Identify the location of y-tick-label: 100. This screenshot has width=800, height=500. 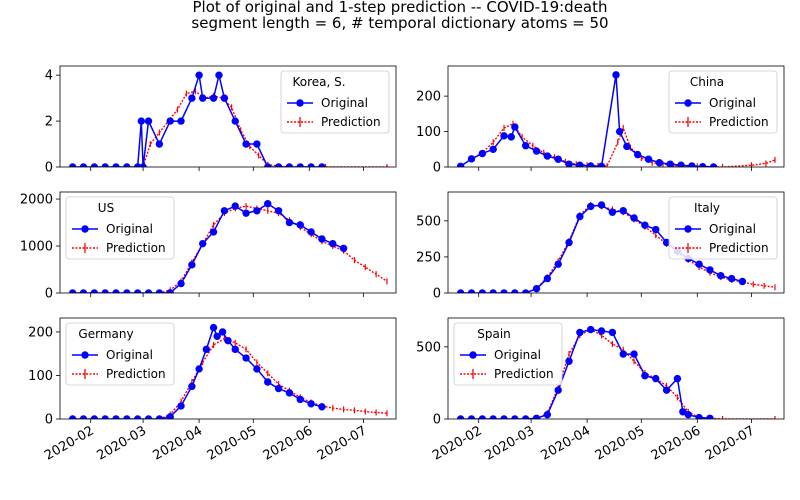
(428, 132).